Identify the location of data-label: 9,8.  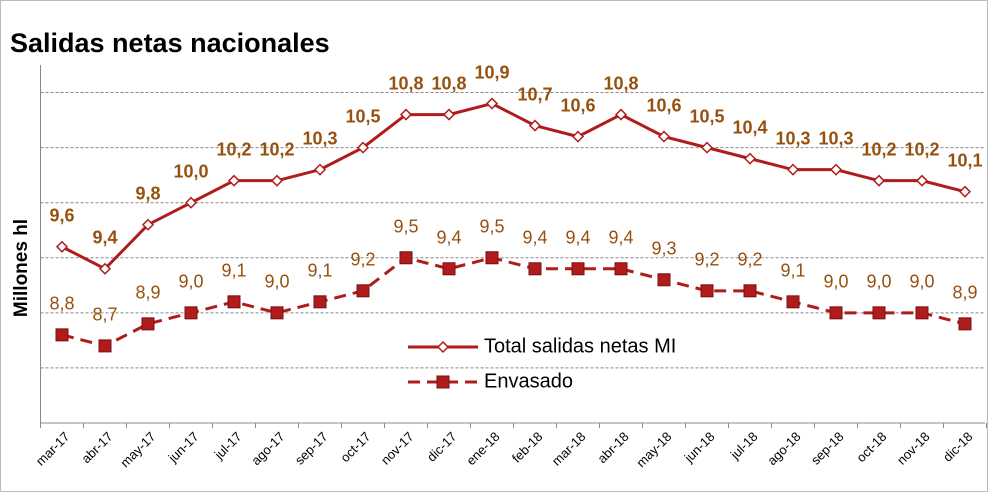
(147, 193).